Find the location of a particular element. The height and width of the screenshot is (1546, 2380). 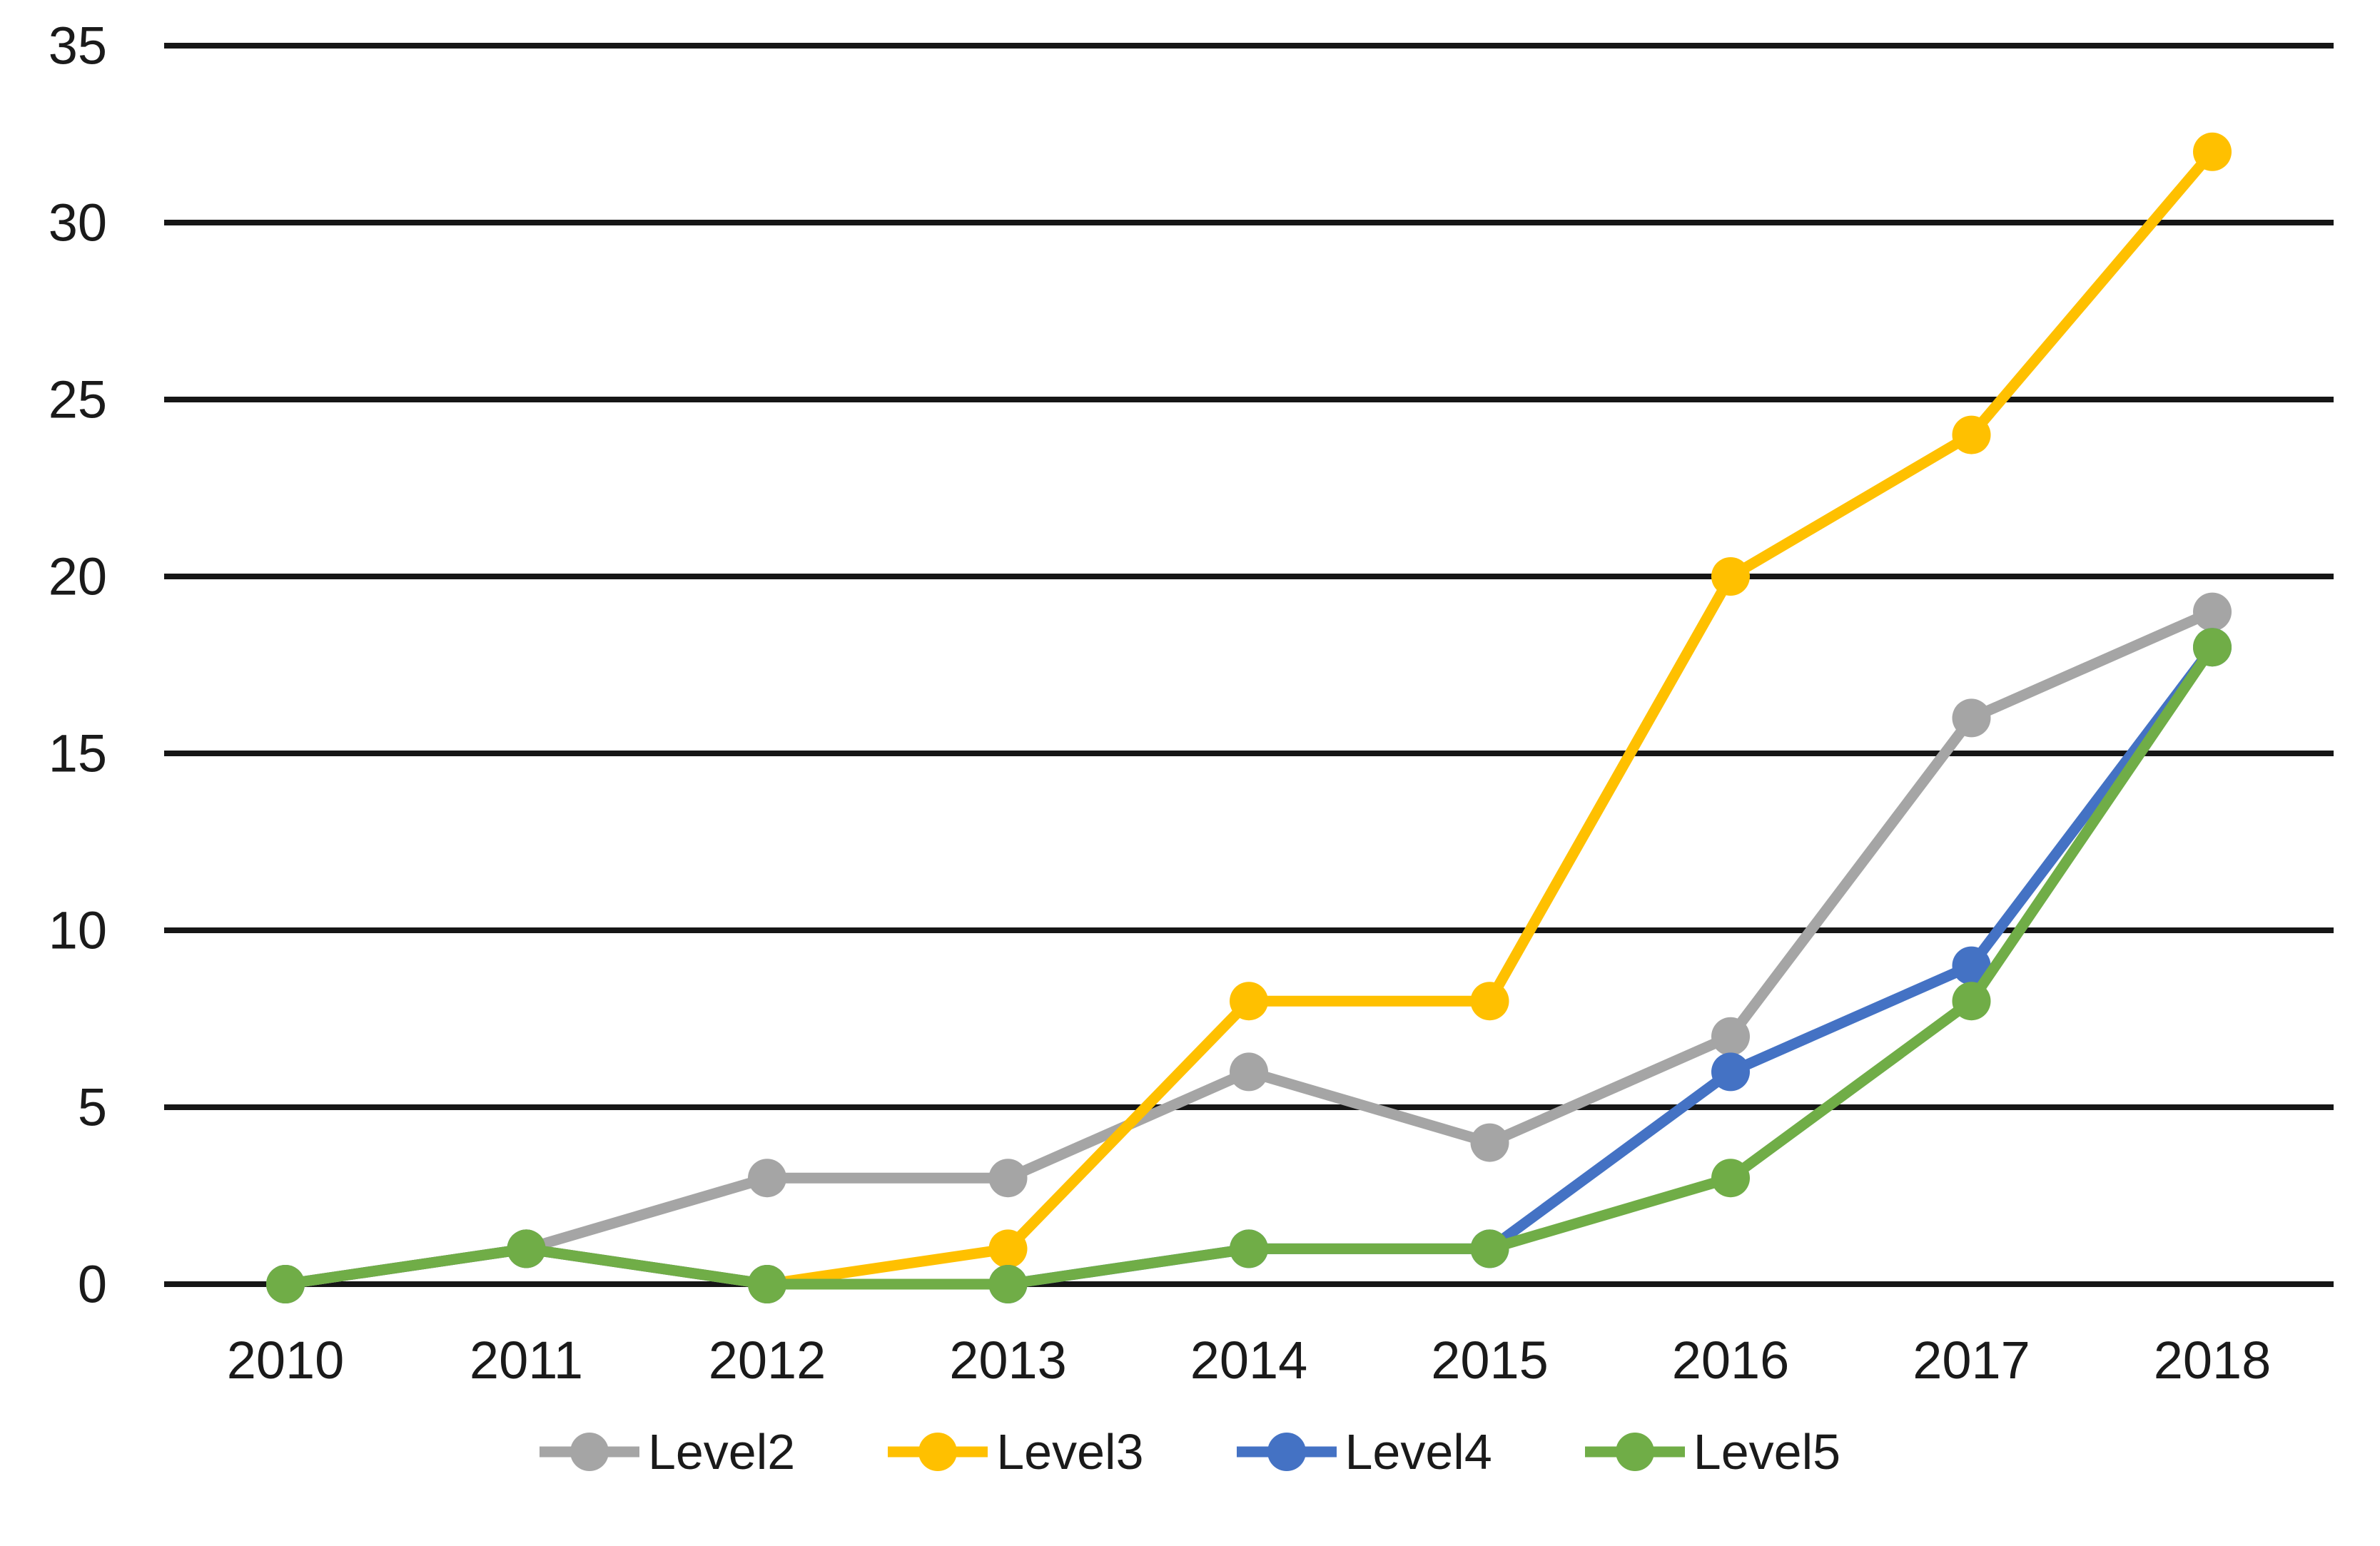

legend-item-level4: Level4 is located at coordinates (1364, 1452).